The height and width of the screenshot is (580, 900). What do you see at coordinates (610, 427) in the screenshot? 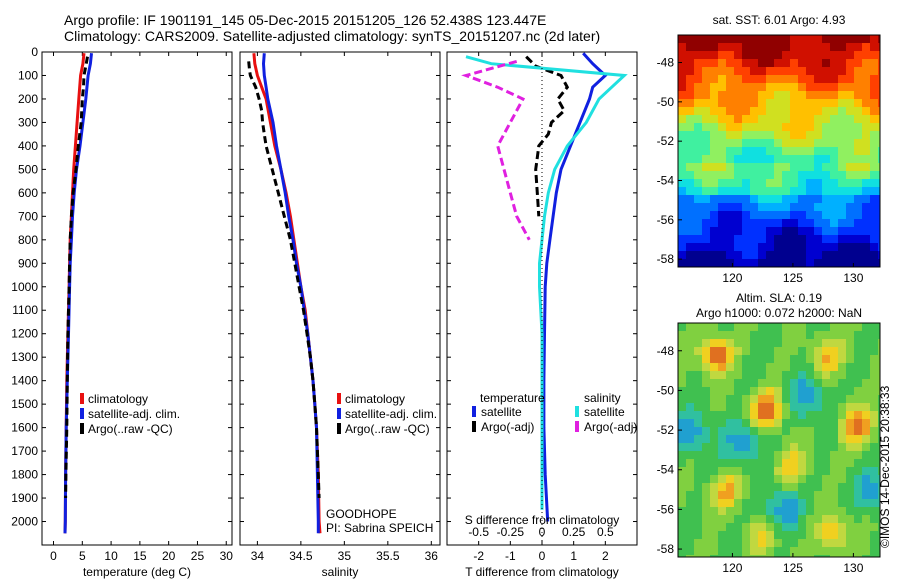
I see `legend-label: Argo(-adj)` at bounding box center [610, 427].